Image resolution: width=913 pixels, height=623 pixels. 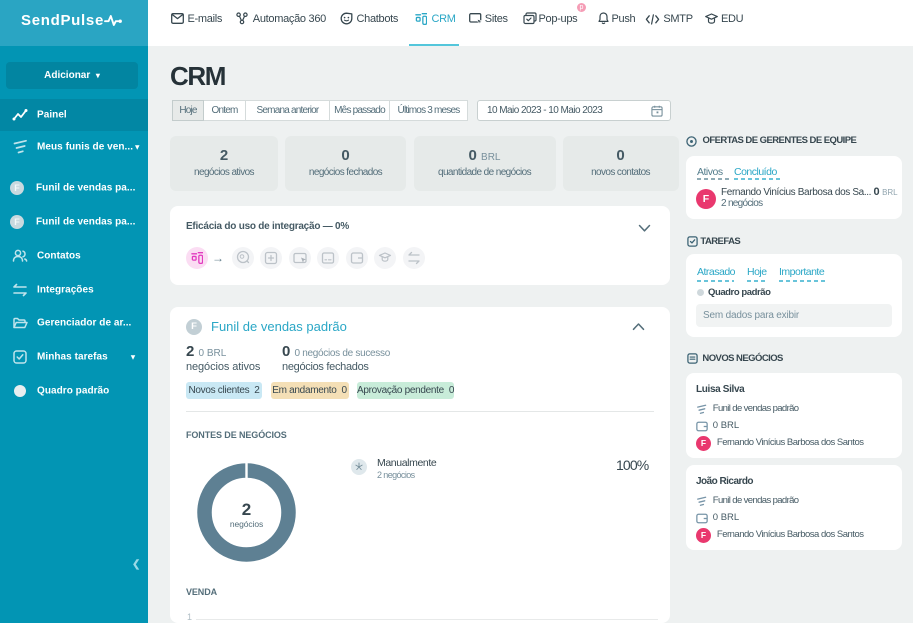 What do you see at coordinates (246, 509) in the screenshot?
I see `svg-text: 2` at bounding box center [246, 509].